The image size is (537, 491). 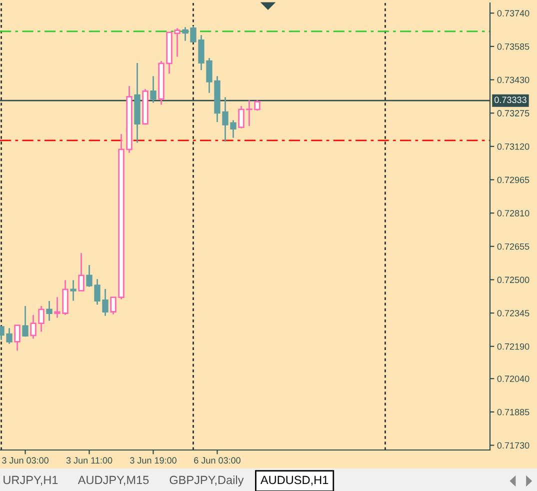 What do you see at coordinates (113, 481) in the screenshot?
I see `text: AUDJPY,M15` at bounding box center [113, 481].